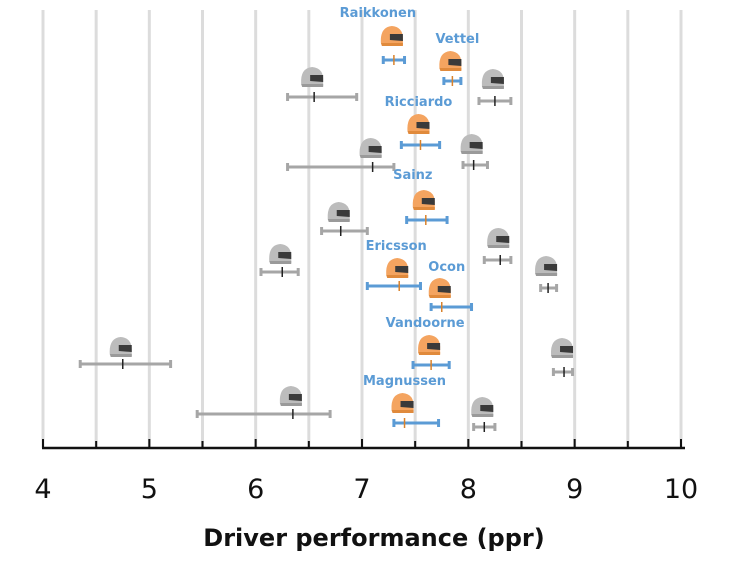 The image size is (730, 562). Describe the element at coordinates (468, 489) in the screenshot. I see `x-tick-label: 8` at that location.